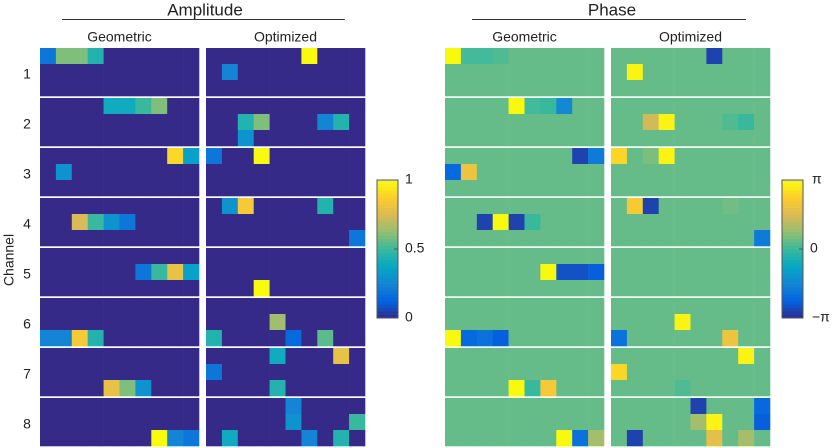  I want to click on row-label: 7, so click(27, 374).